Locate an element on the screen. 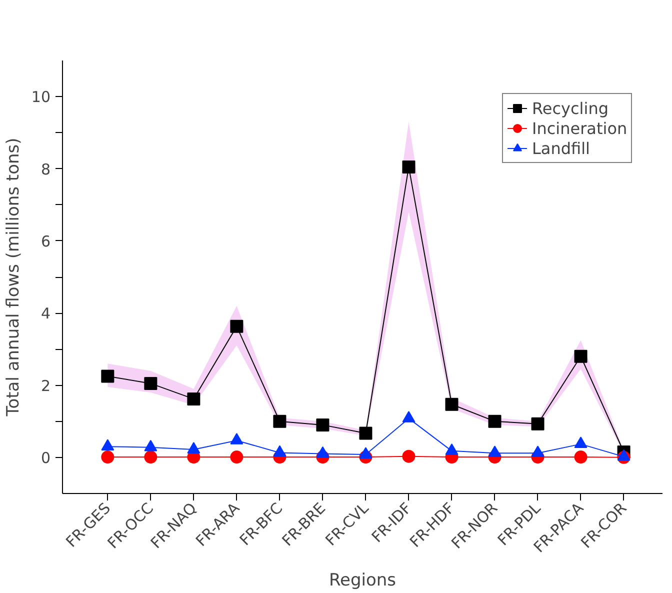  legend-label: Recycling is located at coordinates (570, 108).